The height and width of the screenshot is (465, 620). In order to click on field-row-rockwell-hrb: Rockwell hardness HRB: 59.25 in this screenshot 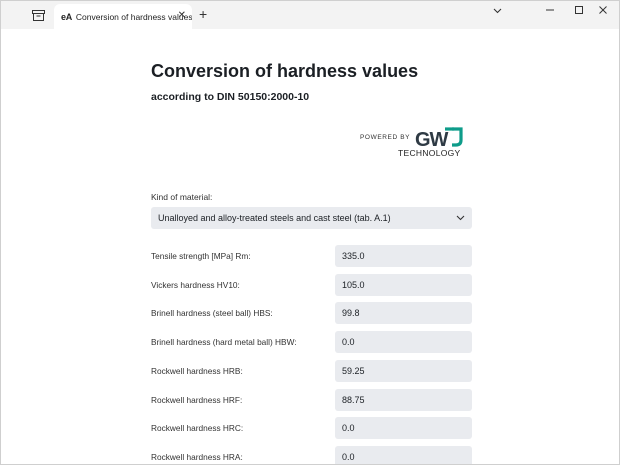, I will do `click(311, 371)`.